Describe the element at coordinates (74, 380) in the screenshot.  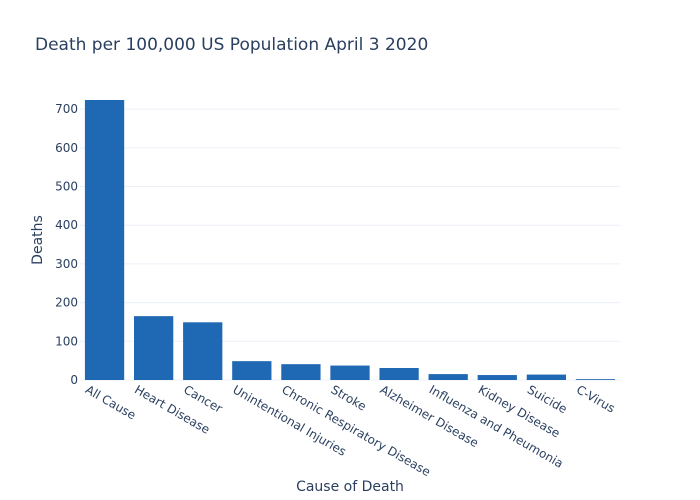
I see `y-tick-label: 0` at that location.